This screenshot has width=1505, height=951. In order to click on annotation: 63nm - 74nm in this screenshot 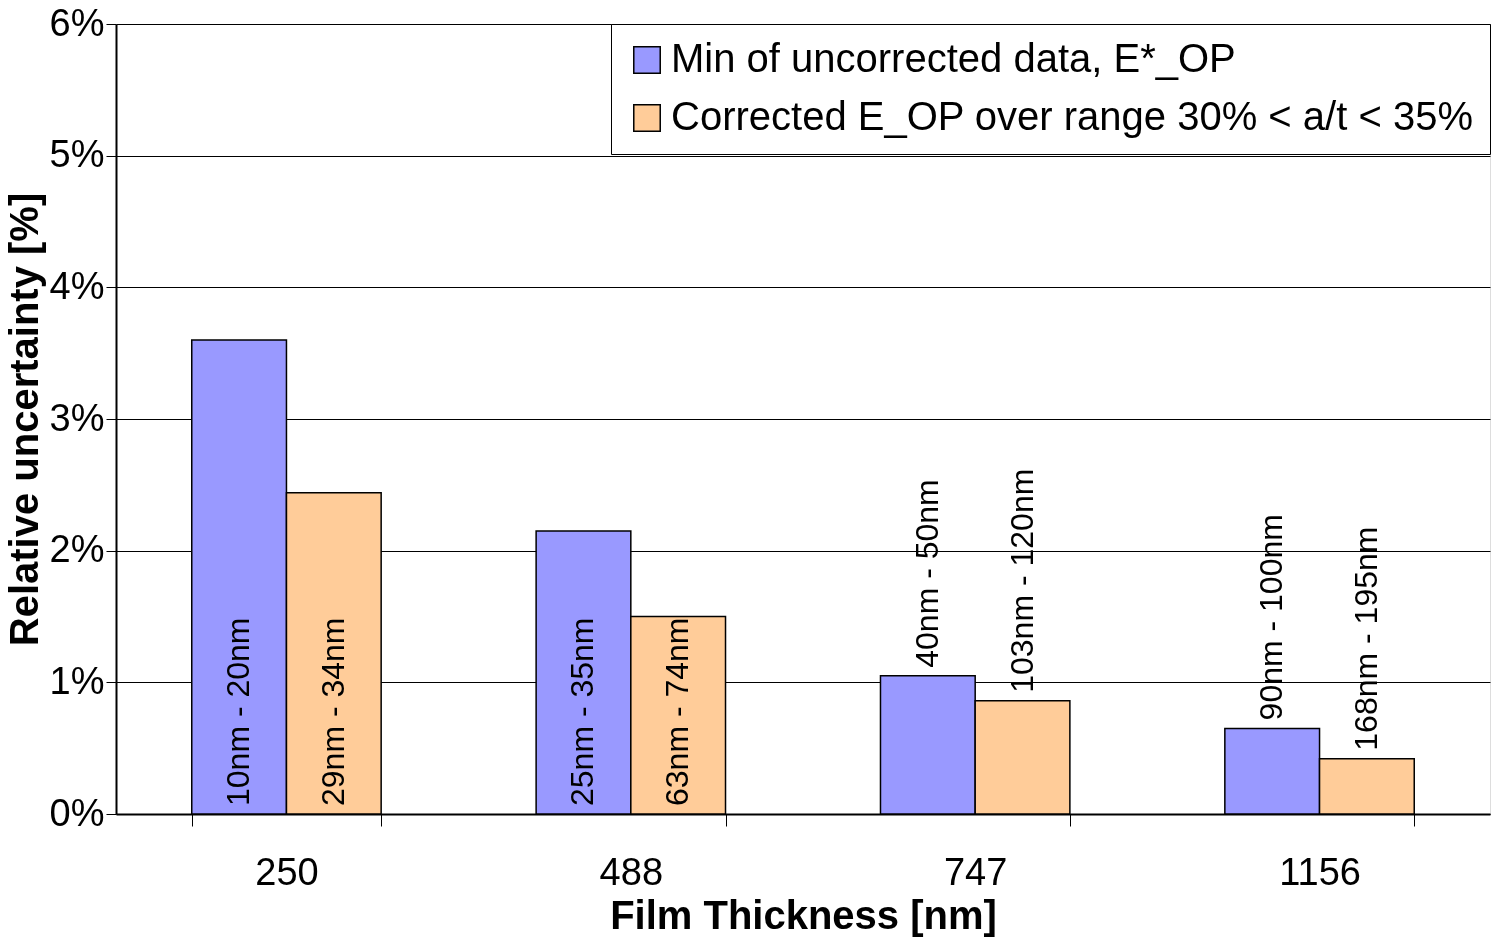, I will do `click(677, 711)`.